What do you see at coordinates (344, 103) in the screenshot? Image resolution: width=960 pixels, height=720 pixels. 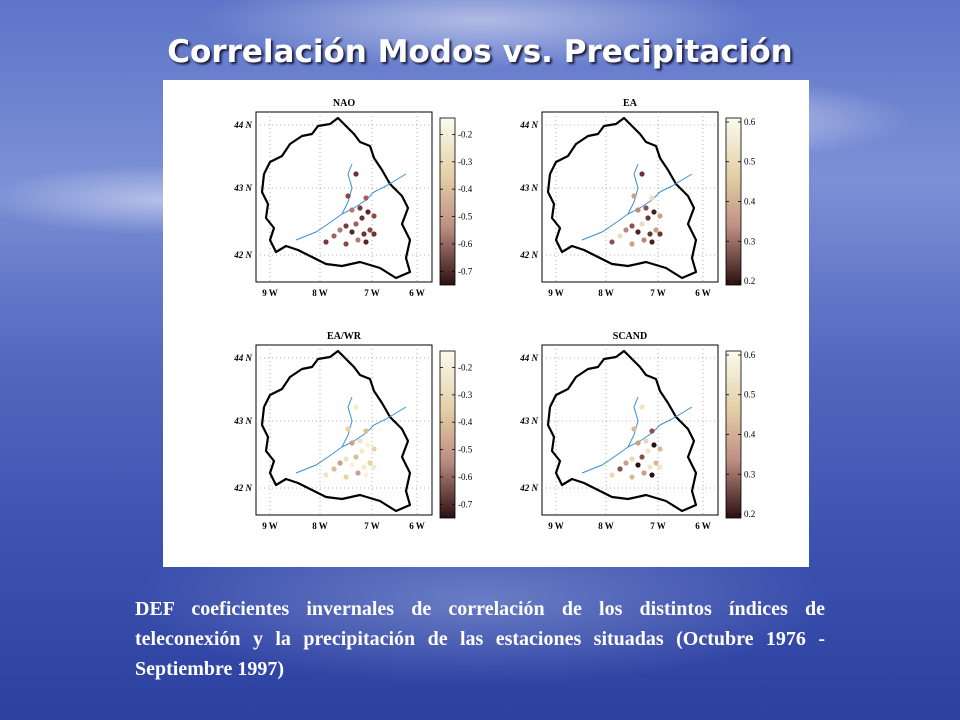 I see `panel-title: NAO` at bounding box center [344, 103].